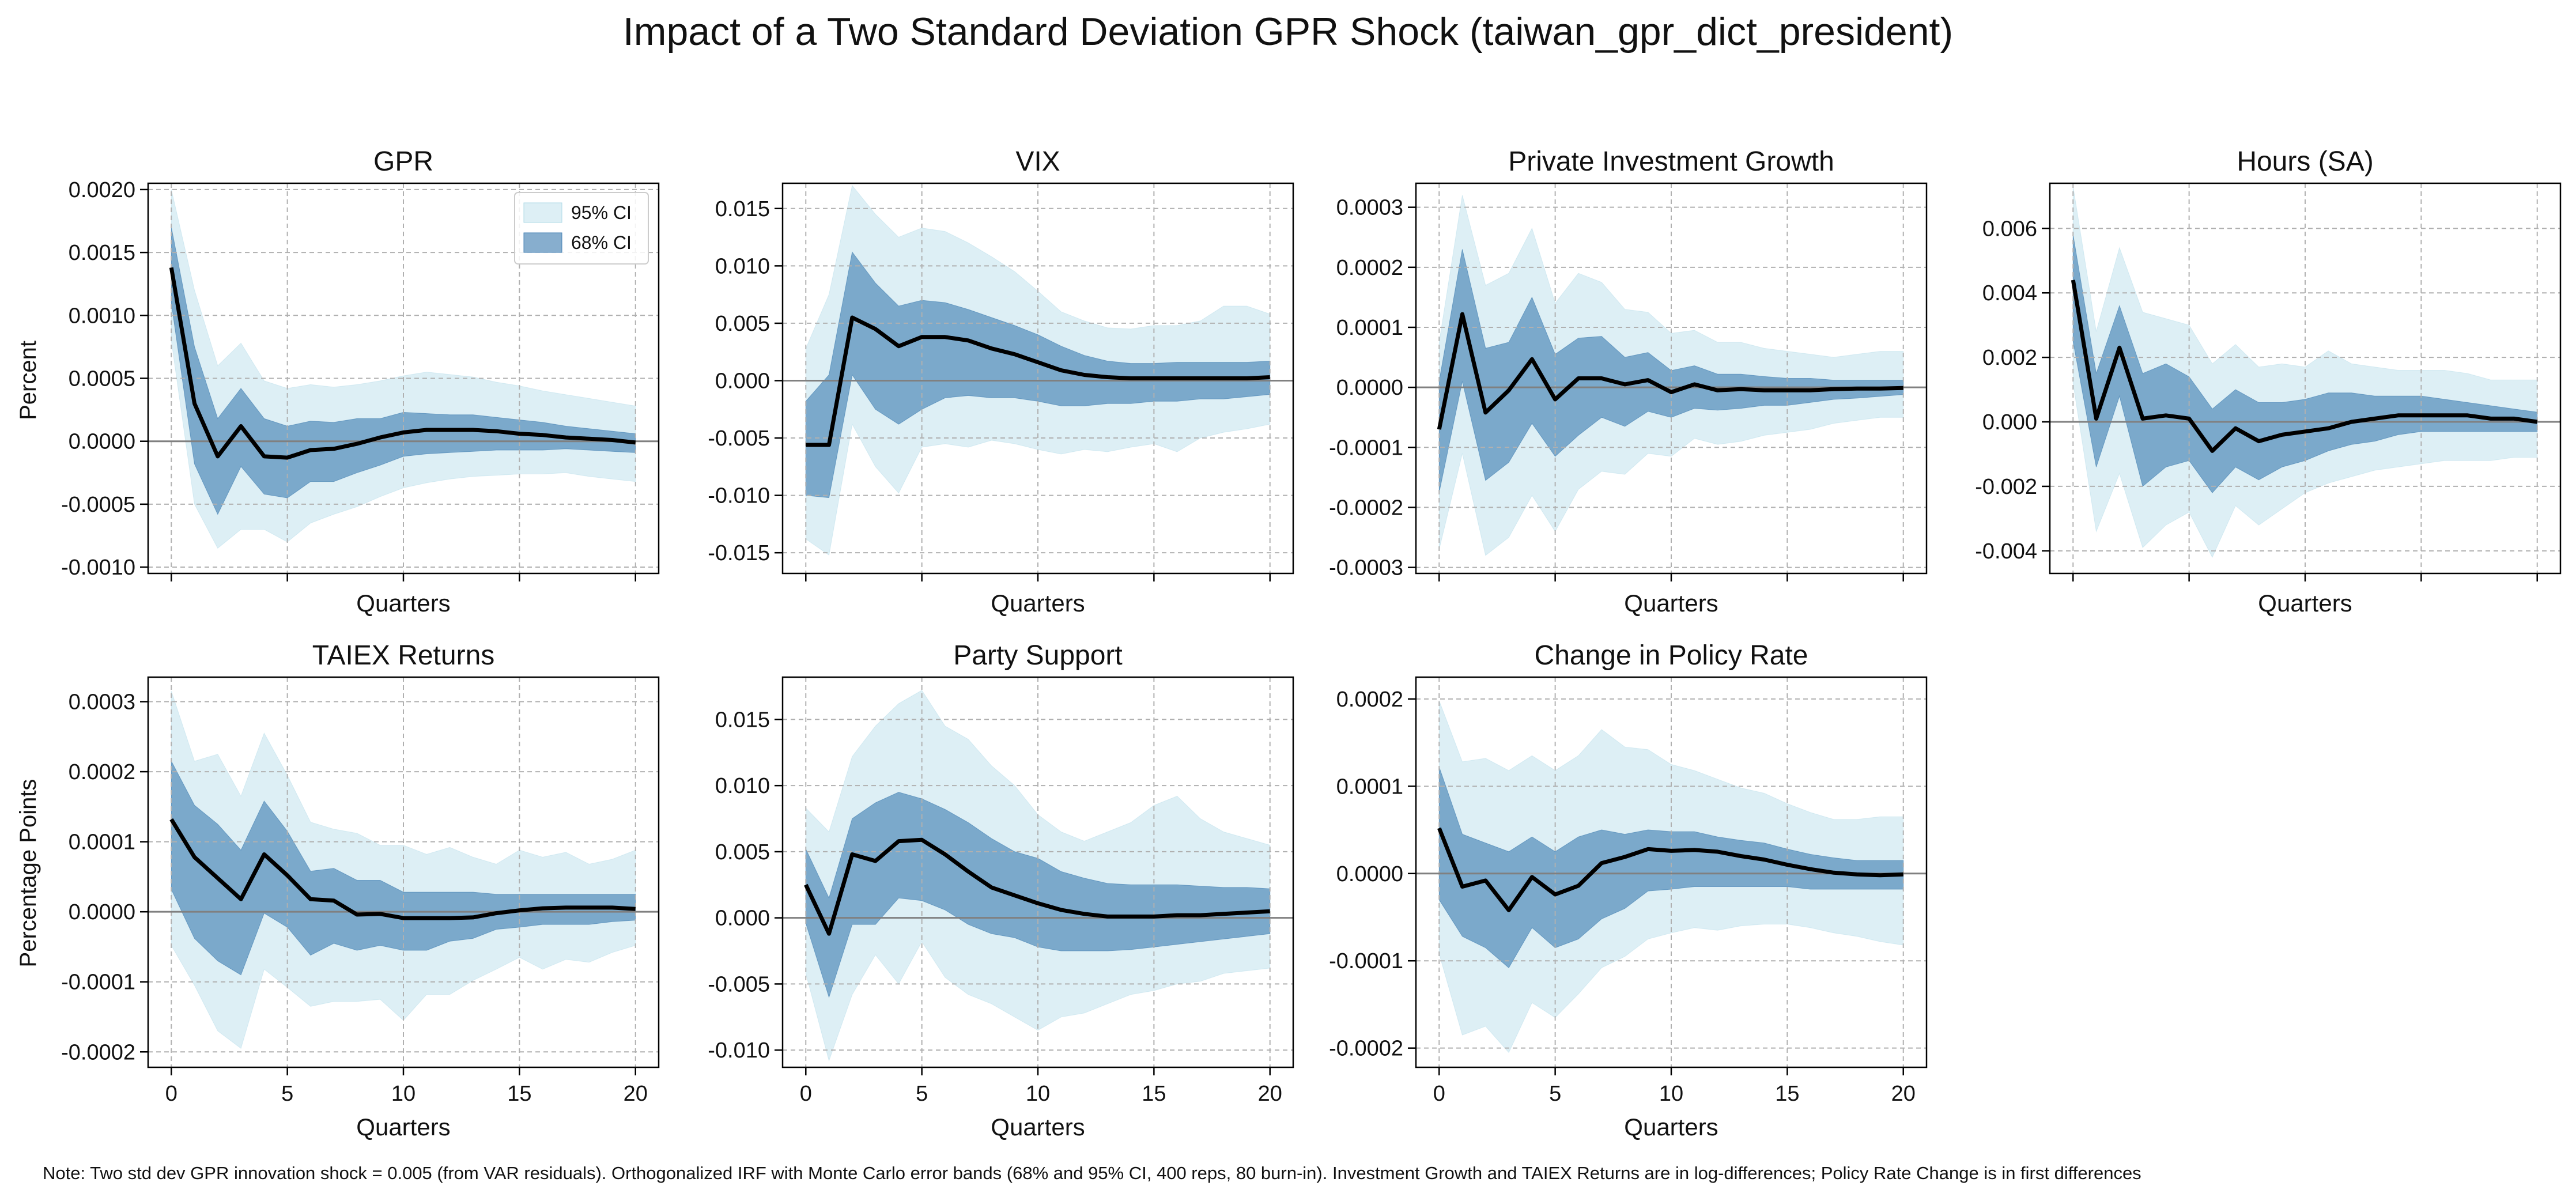  I want to click on party-support-xlabel: Quarters, so click(1038, 1126).